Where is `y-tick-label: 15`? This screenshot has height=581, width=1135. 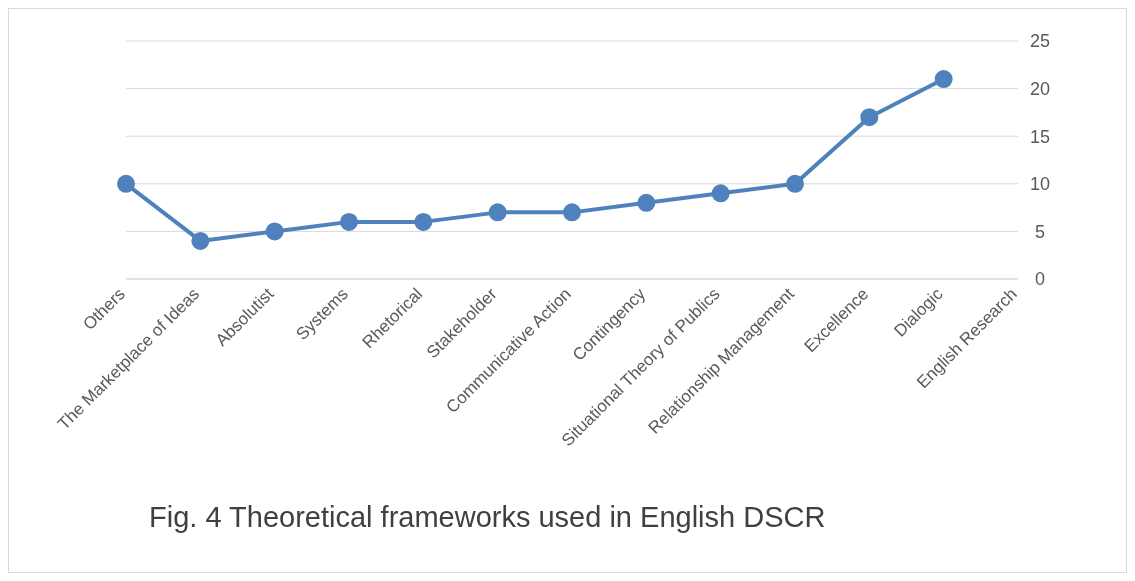 y-tick-label: 15 is located at coordinates (1040, 136).